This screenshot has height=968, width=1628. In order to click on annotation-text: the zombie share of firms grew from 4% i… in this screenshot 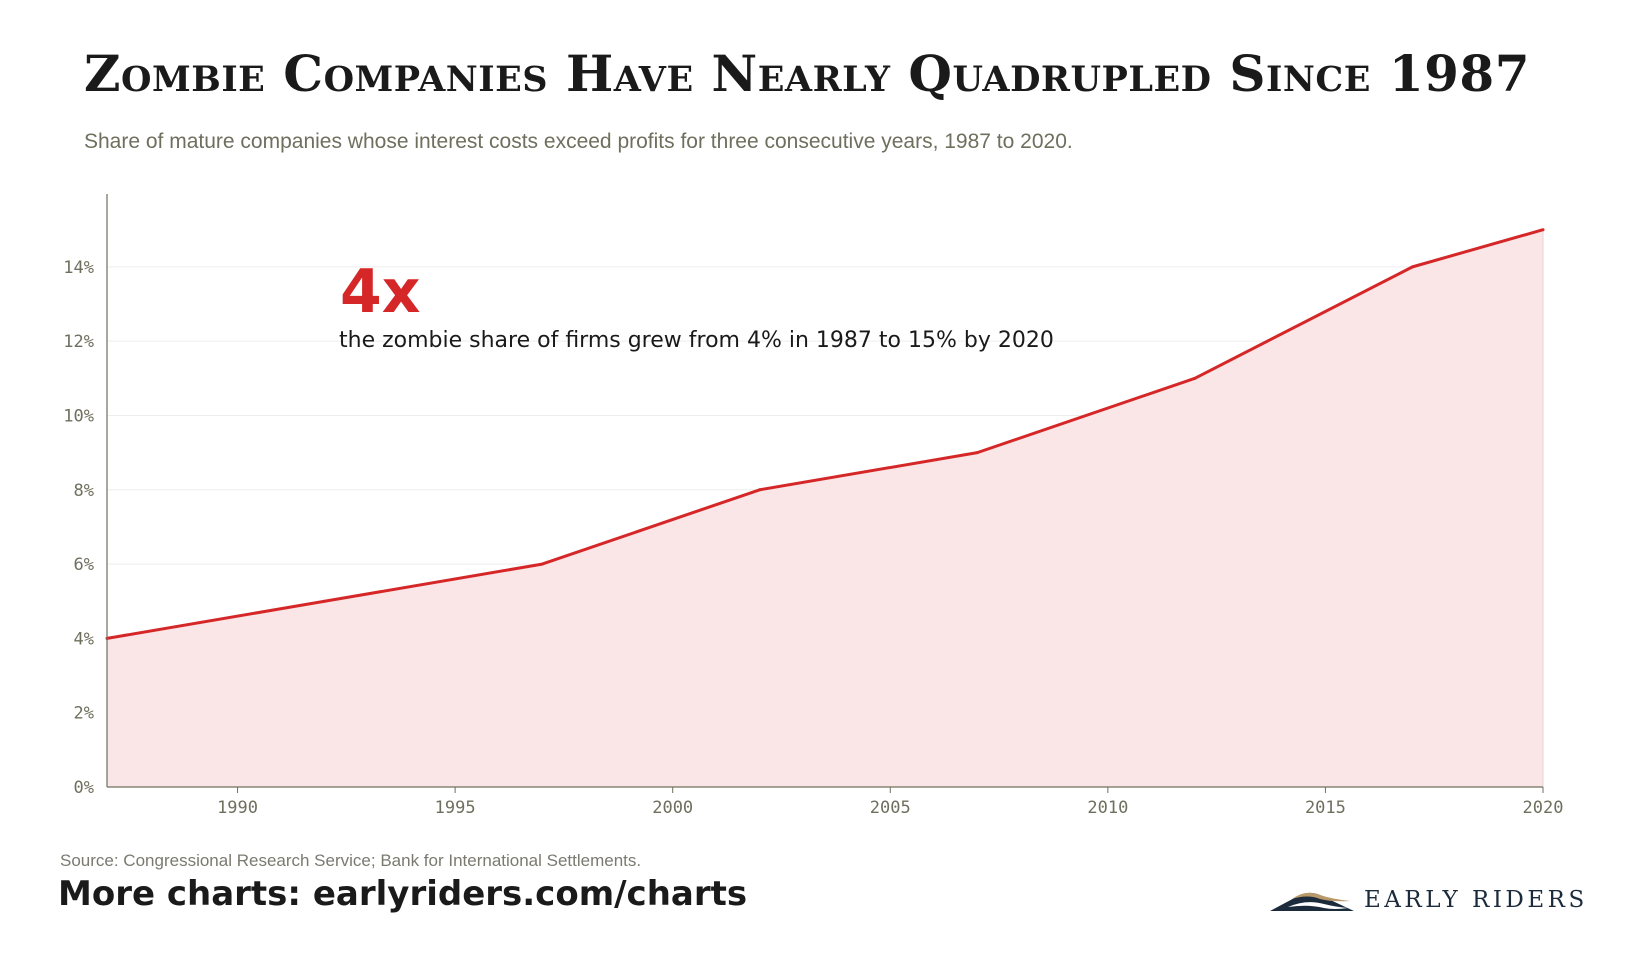, I will do `click(696, 340)`.